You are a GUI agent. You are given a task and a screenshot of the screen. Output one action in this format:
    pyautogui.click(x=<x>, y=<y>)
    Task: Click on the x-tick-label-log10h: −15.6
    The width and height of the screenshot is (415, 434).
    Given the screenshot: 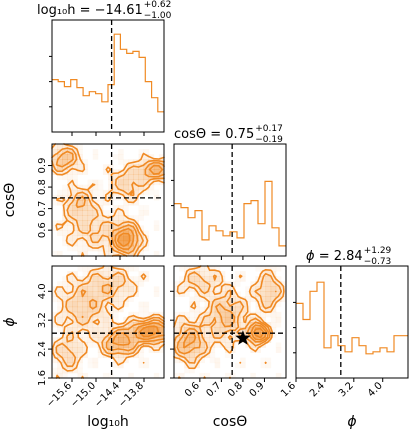 What is the action you would take?
    pyautogui.click(x=59, y=394)
    